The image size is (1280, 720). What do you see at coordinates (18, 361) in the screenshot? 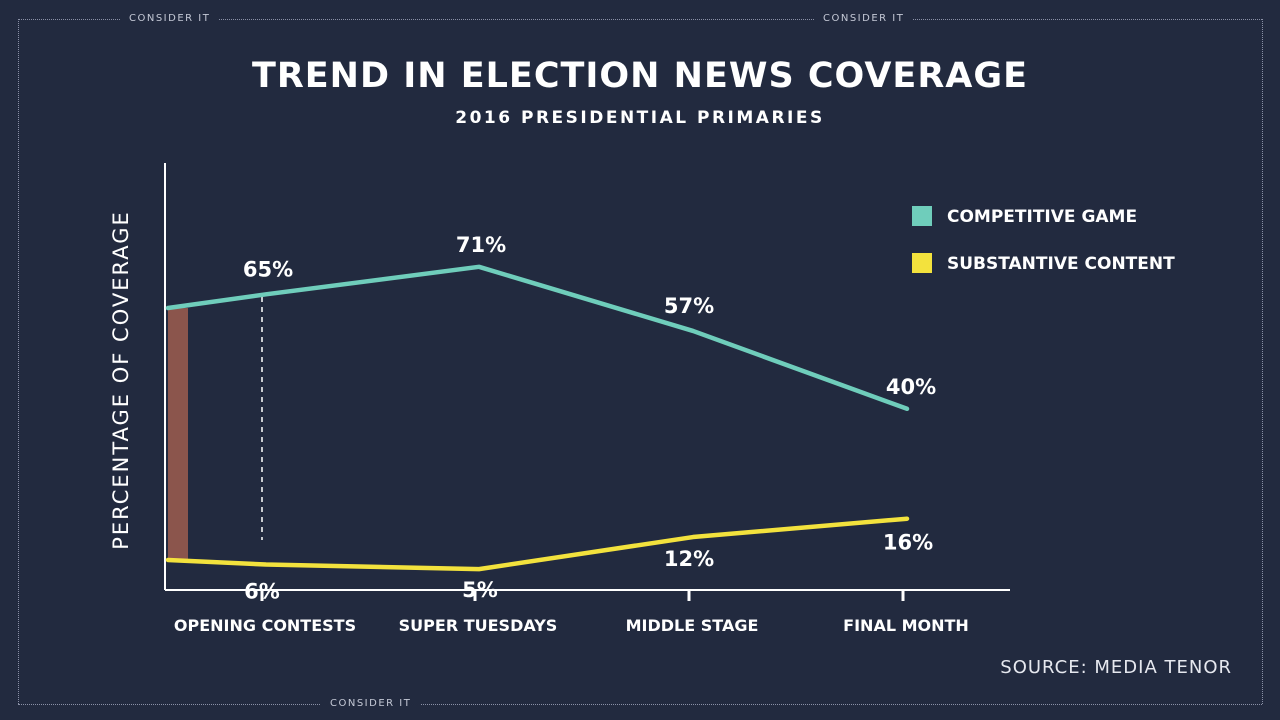
I see `frame-left-border` at bounding box center [18, 361].